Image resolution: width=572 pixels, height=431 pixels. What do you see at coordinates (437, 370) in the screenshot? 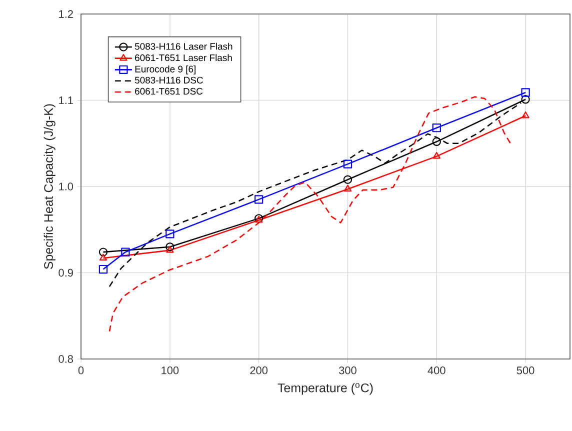
I see `x-tick-label: 400` at bounding box center [437, 370].